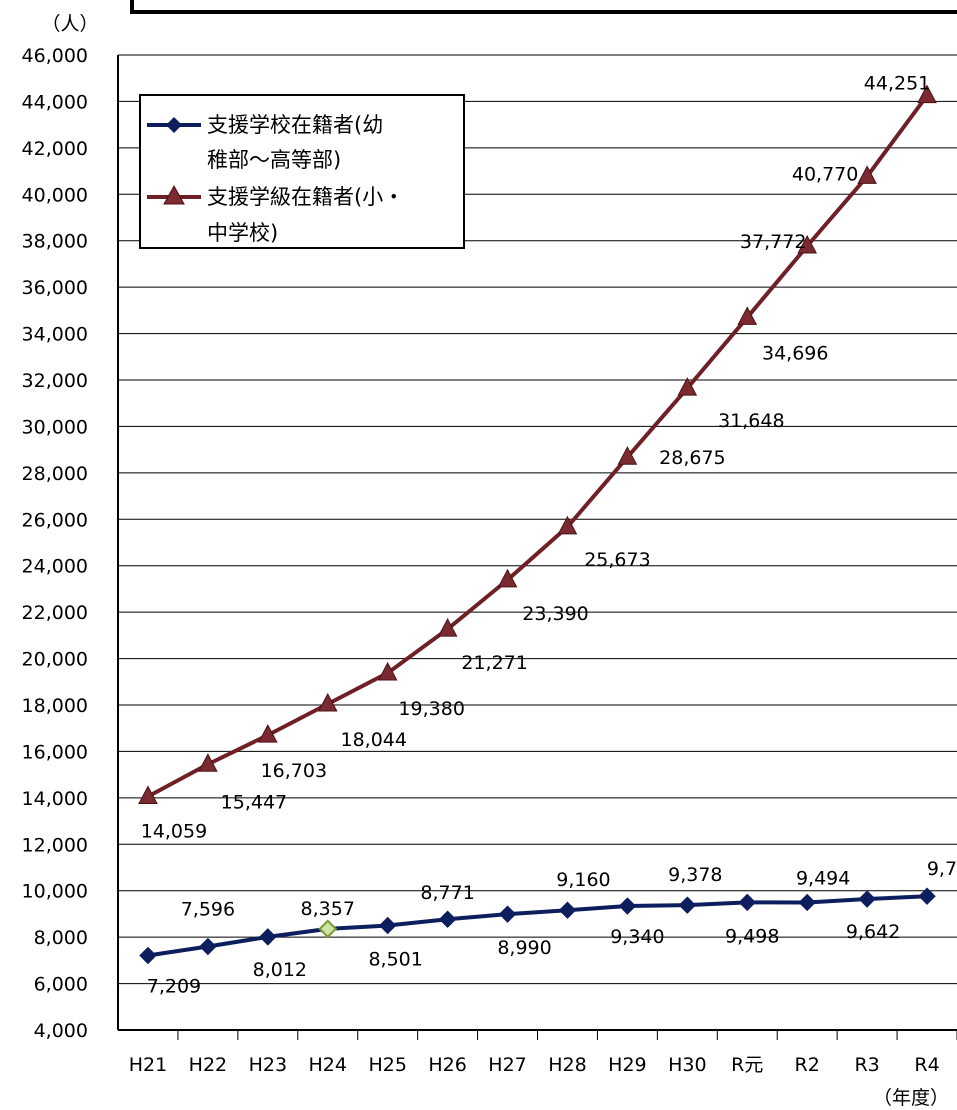 The image size is (957, 1110). I want to click on y-tick-label: 32,000, so click(55, 381).